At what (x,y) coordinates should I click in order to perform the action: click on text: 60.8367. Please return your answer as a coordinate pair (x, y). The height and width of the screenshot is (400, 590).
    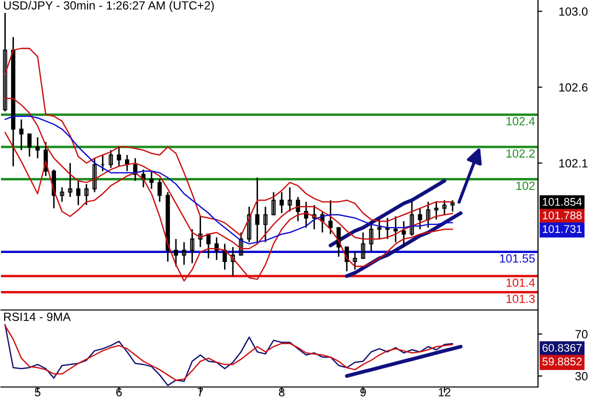
    Looking at the image, I should click on (562, 348).